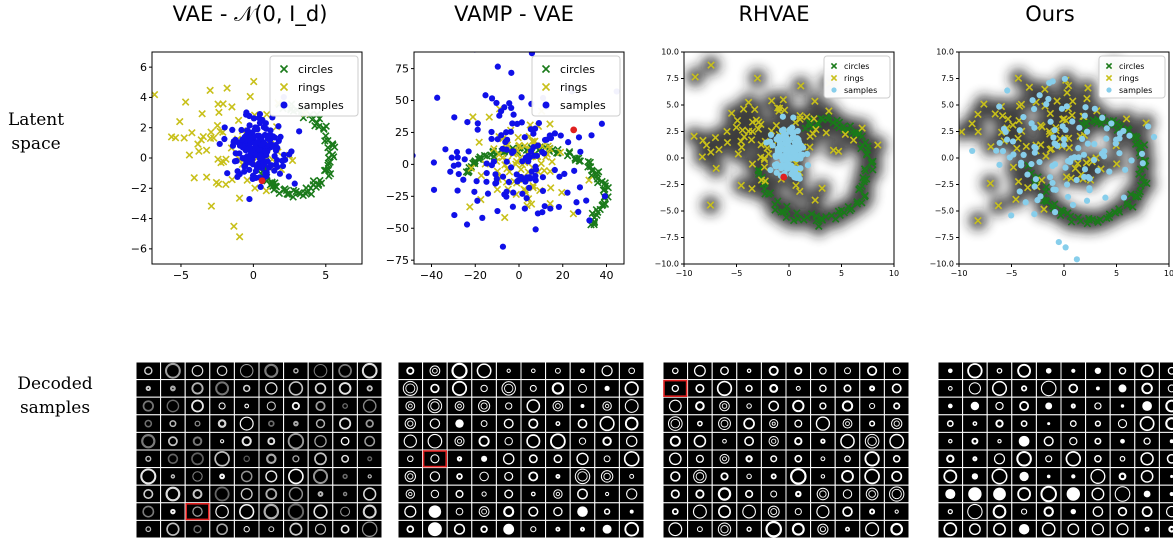 The height and width of the screenshot is (542, 1173). Describe the element at coordinates (259, 450) in the screenshot. I see `decoded-grid-svg` at that location.